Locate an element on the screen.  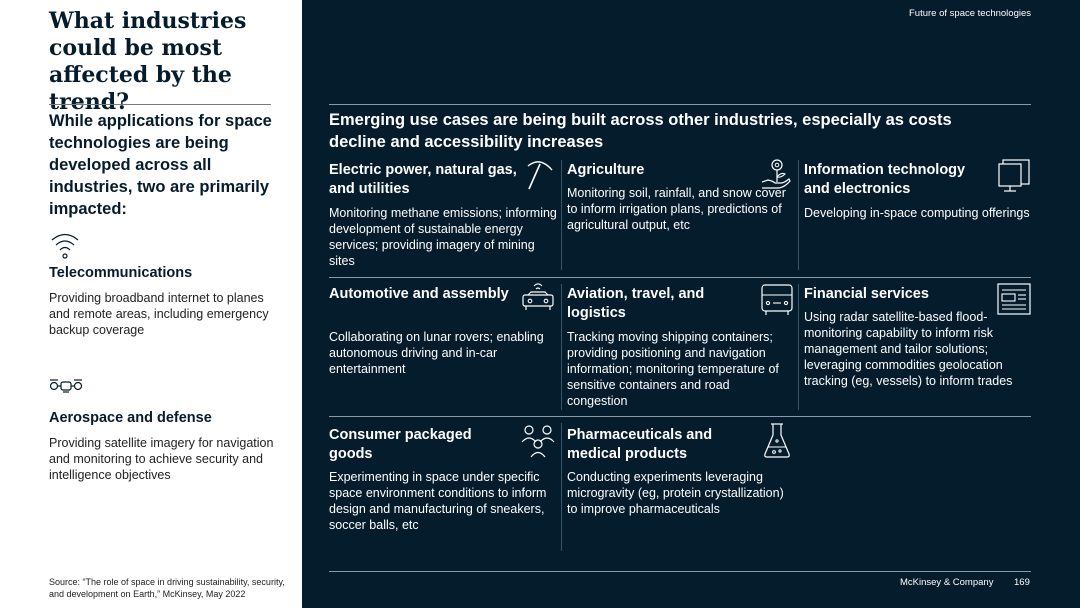
cell-title: Automotive and assembly is located at coordinates (419, 294).